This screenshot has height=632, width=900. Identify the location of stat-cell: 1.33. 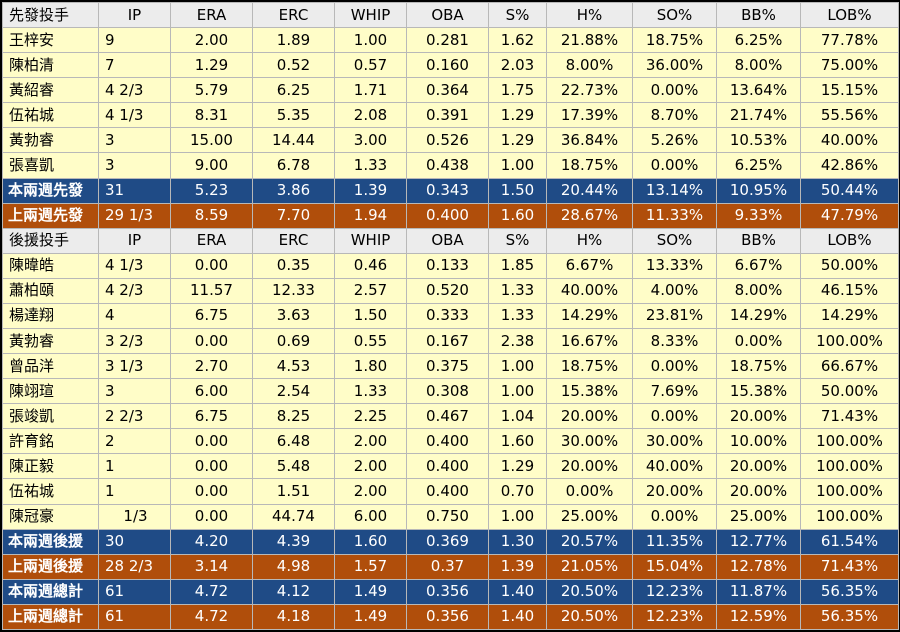
(517, 316).